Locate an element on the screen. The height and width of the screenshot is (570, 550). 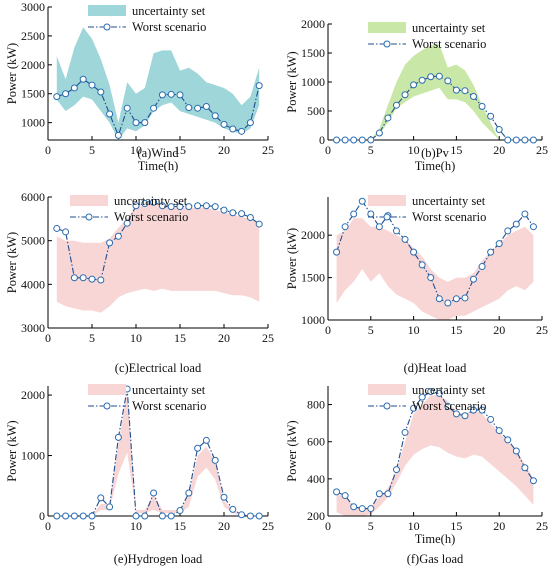
y-tick-label: 600 is located at coordinates (316, 442).